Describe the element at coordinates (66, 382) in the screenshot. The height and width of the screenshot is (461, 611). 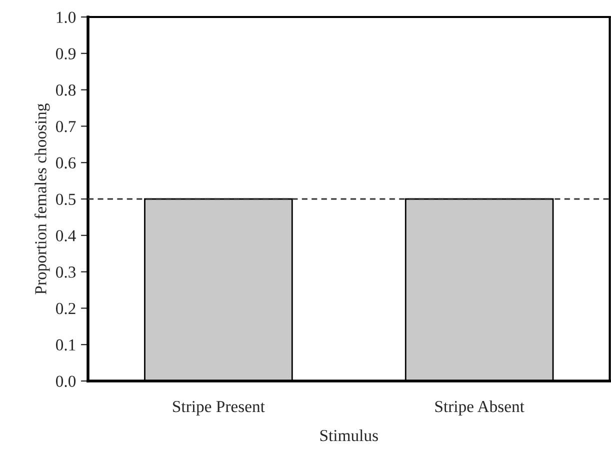
I see `text: 0.0` at that location.